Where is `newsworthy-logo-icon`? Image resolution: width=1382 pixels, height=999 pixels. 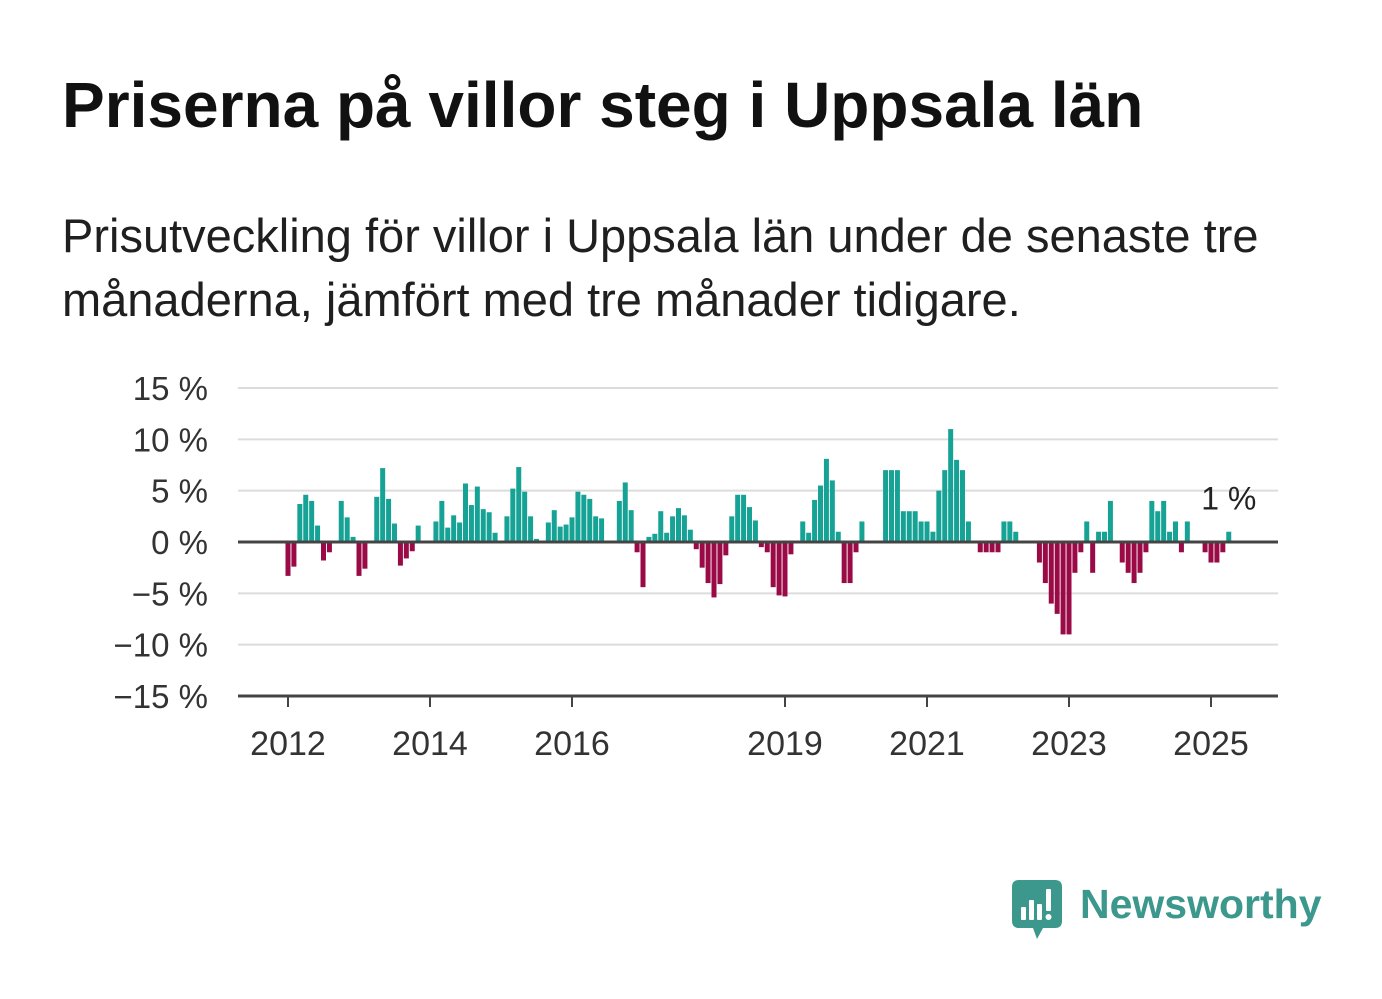
newsworthy-logo-icon is located at coordinates (1037, 909).